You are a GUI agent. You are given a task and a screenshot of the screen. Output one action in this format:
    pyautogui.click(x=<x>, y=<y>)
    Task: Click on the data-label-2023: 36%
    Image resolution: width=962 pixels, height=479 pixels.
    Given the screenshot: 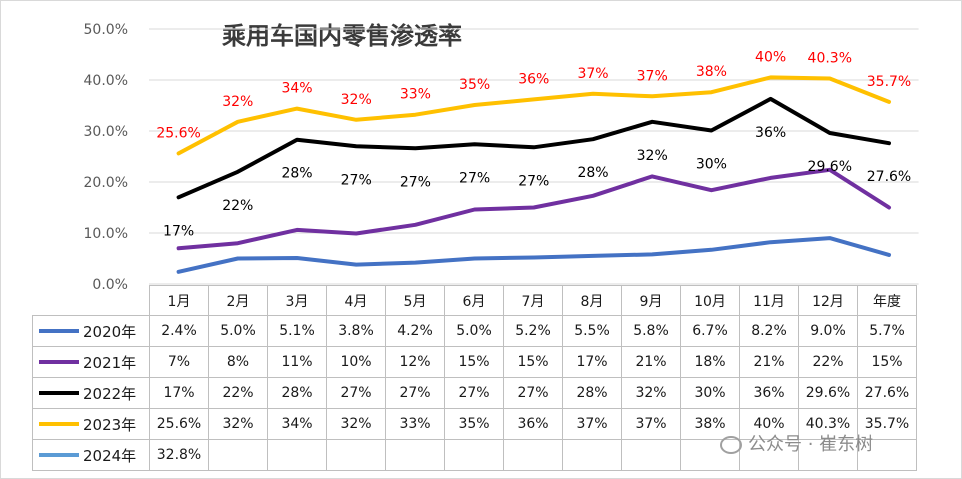 What is the action you would take?
    pyautogui.click(x=533, y=79)
    